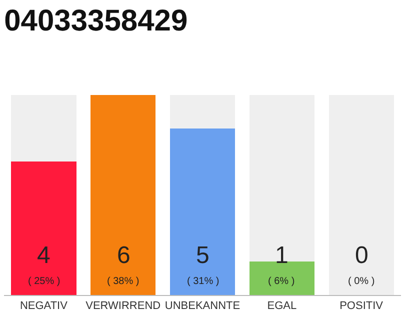 This screenshot has width=410, height=320. What do you see at coordinates (282, 306) in the screenshot?
I see `x-tick-label: EGAL` at bounding box center [282, 306].